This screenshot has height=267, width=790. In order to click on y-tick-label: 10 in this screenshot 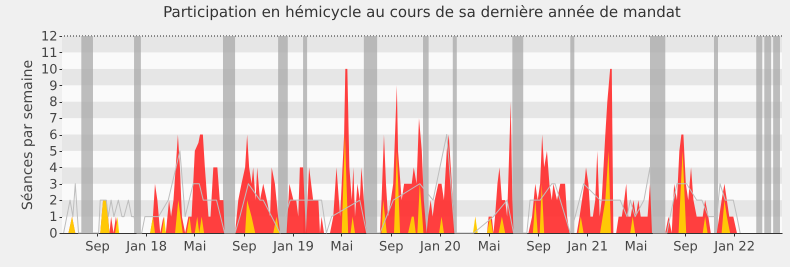, I will do `click(49, 70)`.